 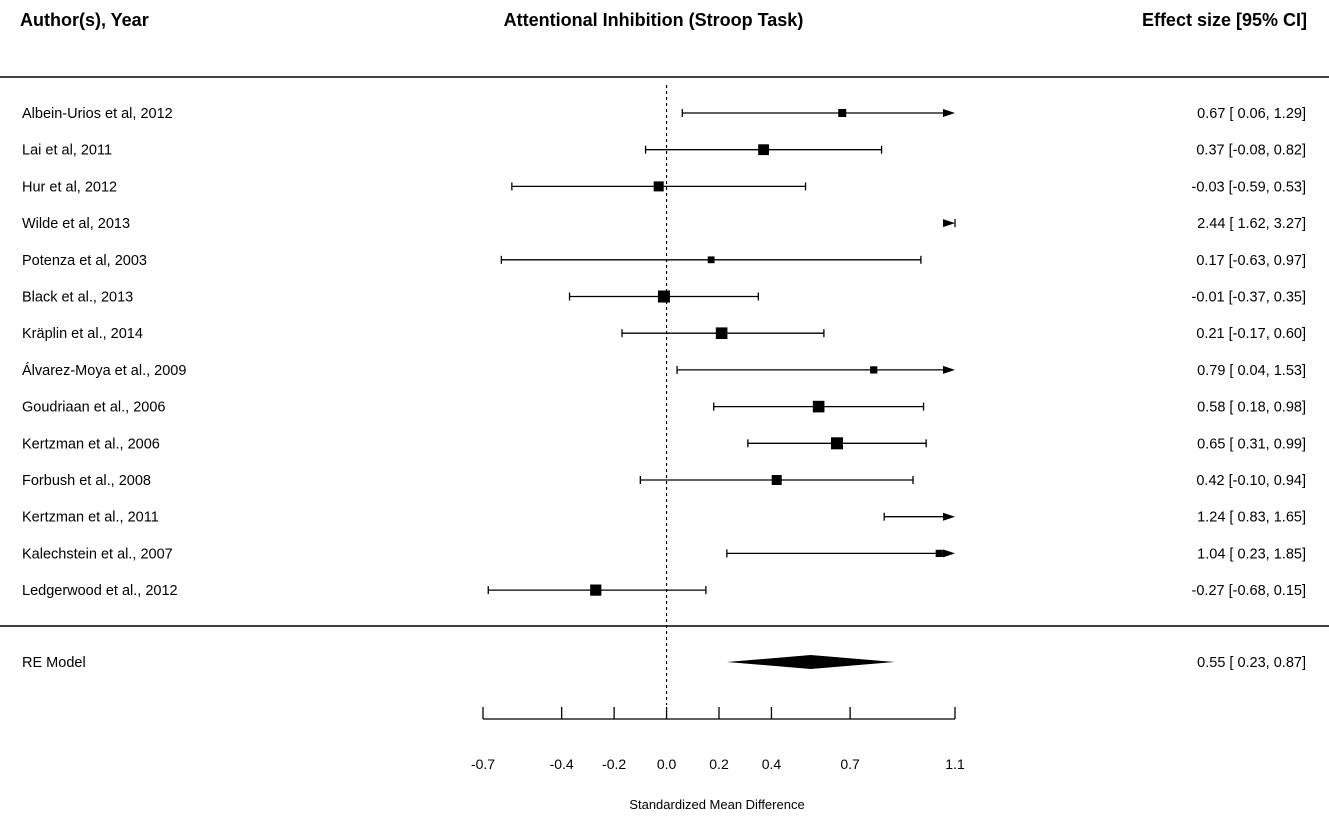 I want to click on study-effect-text: -0.01 [-0.37, 0.35], so click(x=1249, y=298).